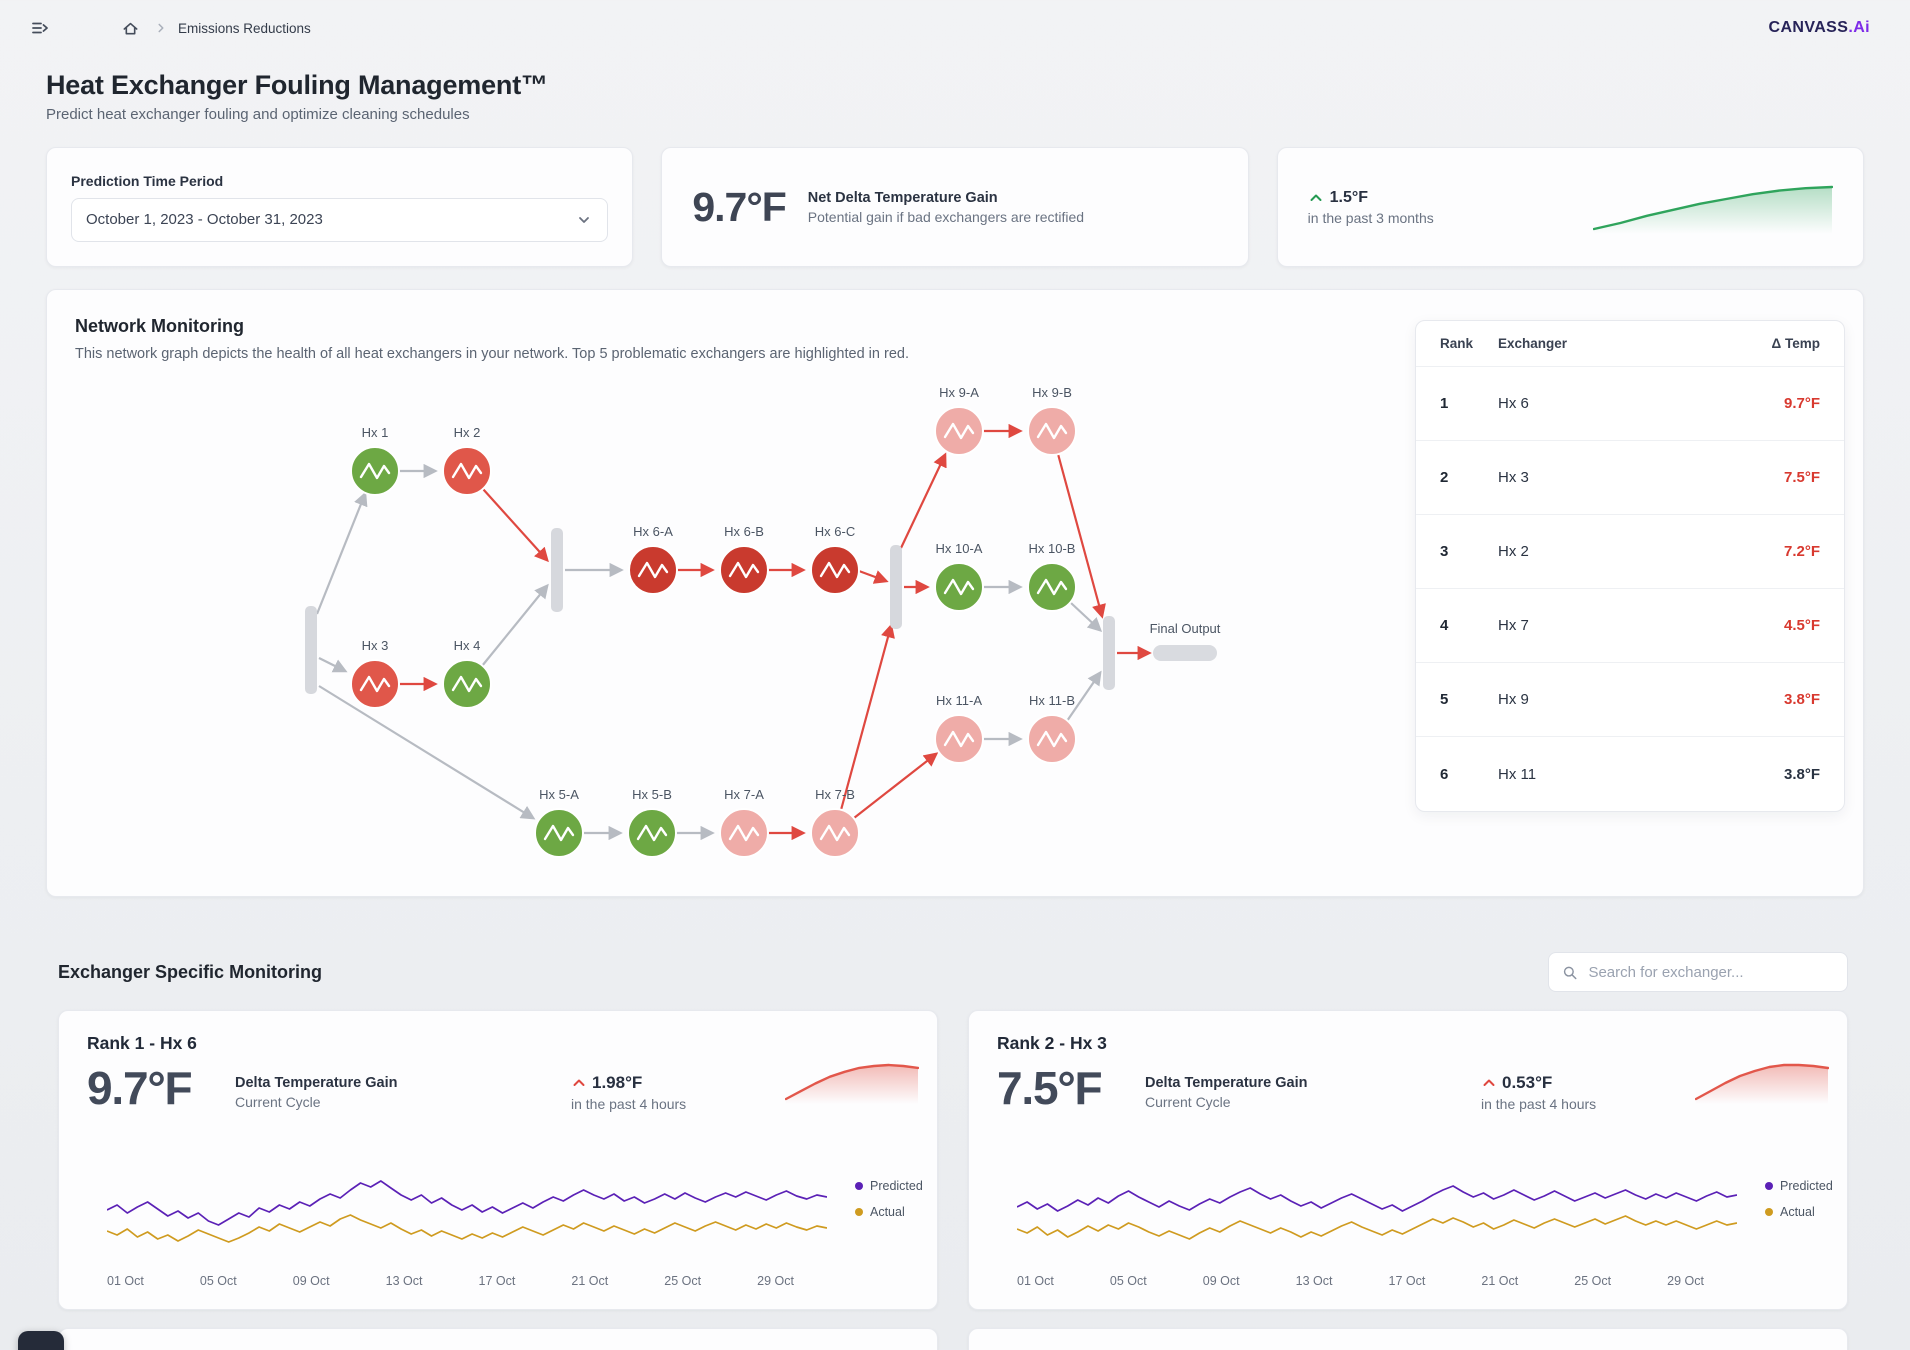 The width and height of the screenshot is (1910, 1350). Describe the element at coordinates (835, 559) in the screenshot. I see `network-node-hx6c: Hx 6-C` at that location.